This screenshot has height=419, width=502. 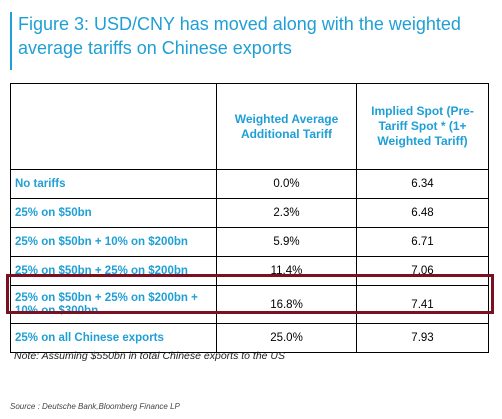 I want to click on tariff-cell: 2.3%, so click(x=286, y=213).